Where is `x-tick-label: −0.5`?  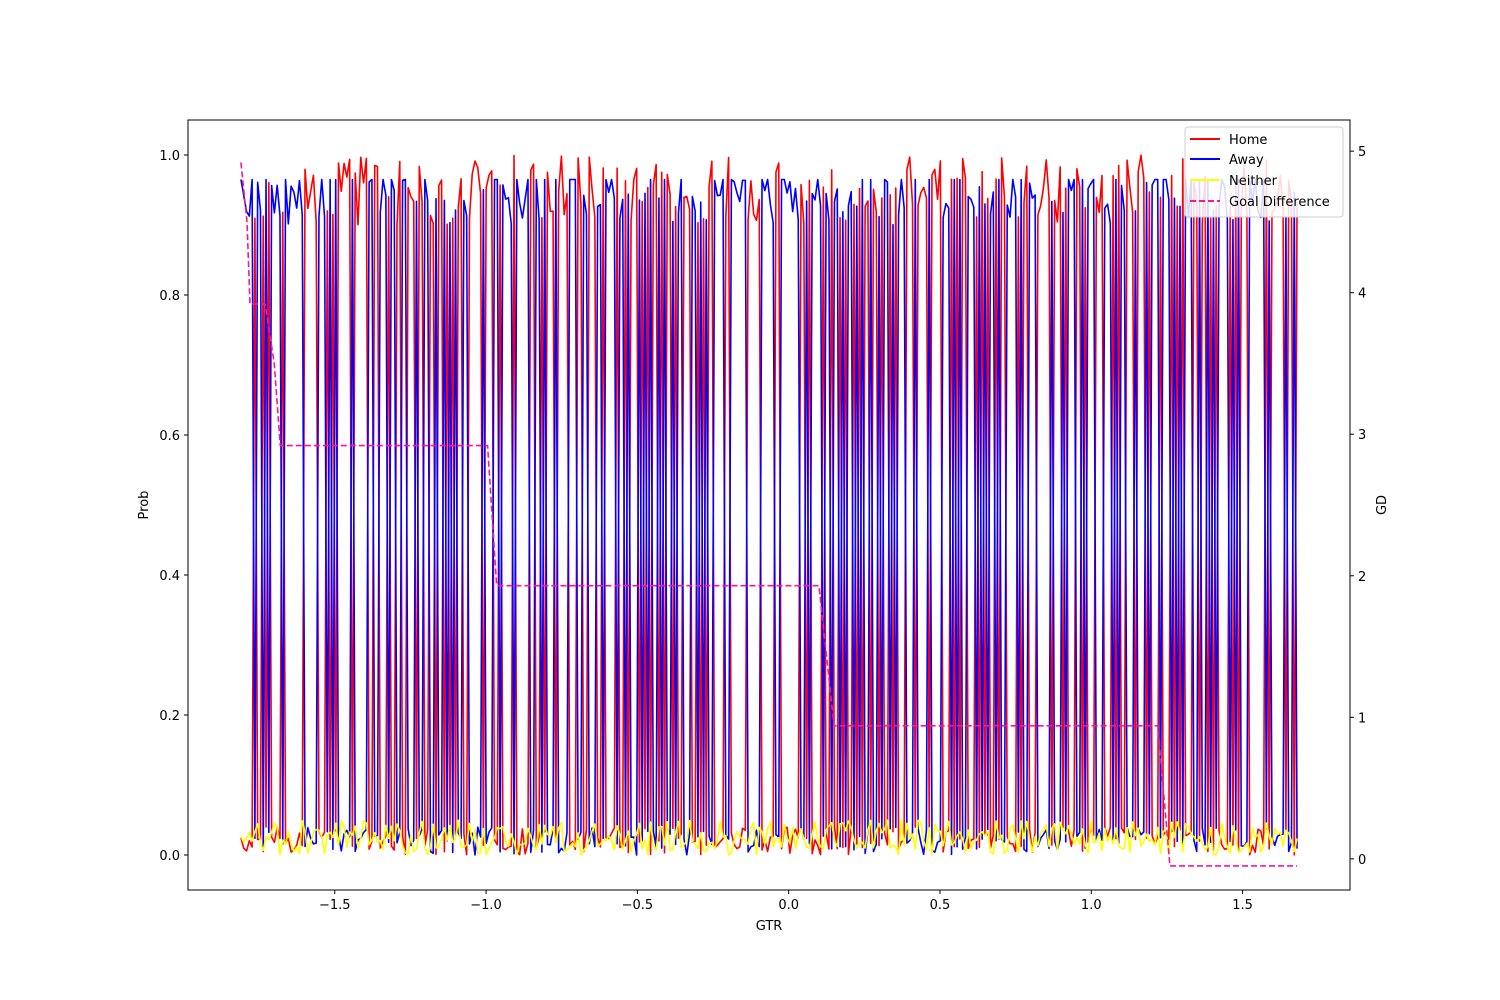 x-tick-label: −0.5 is located at coordinates (638, 905).